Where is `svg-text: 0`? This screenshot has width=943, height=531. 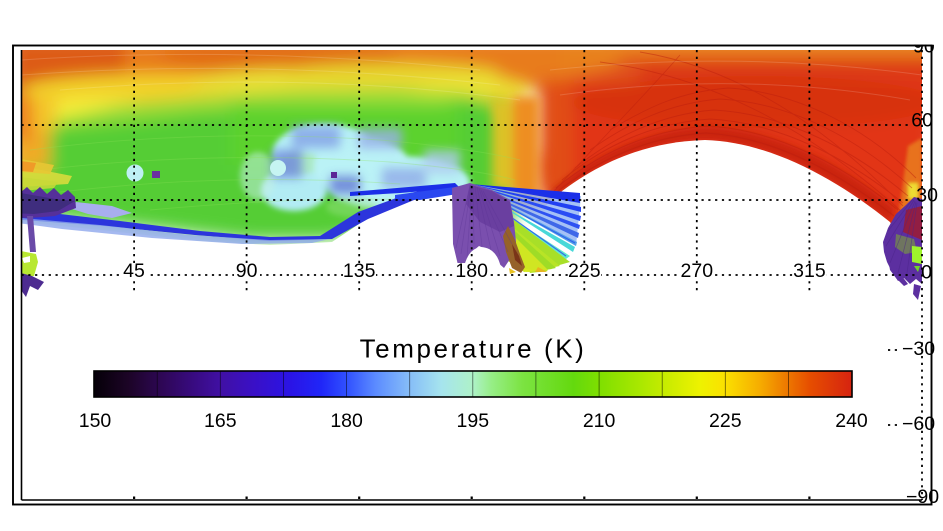 svg-text: 0 is located at coordinates (926, 273).